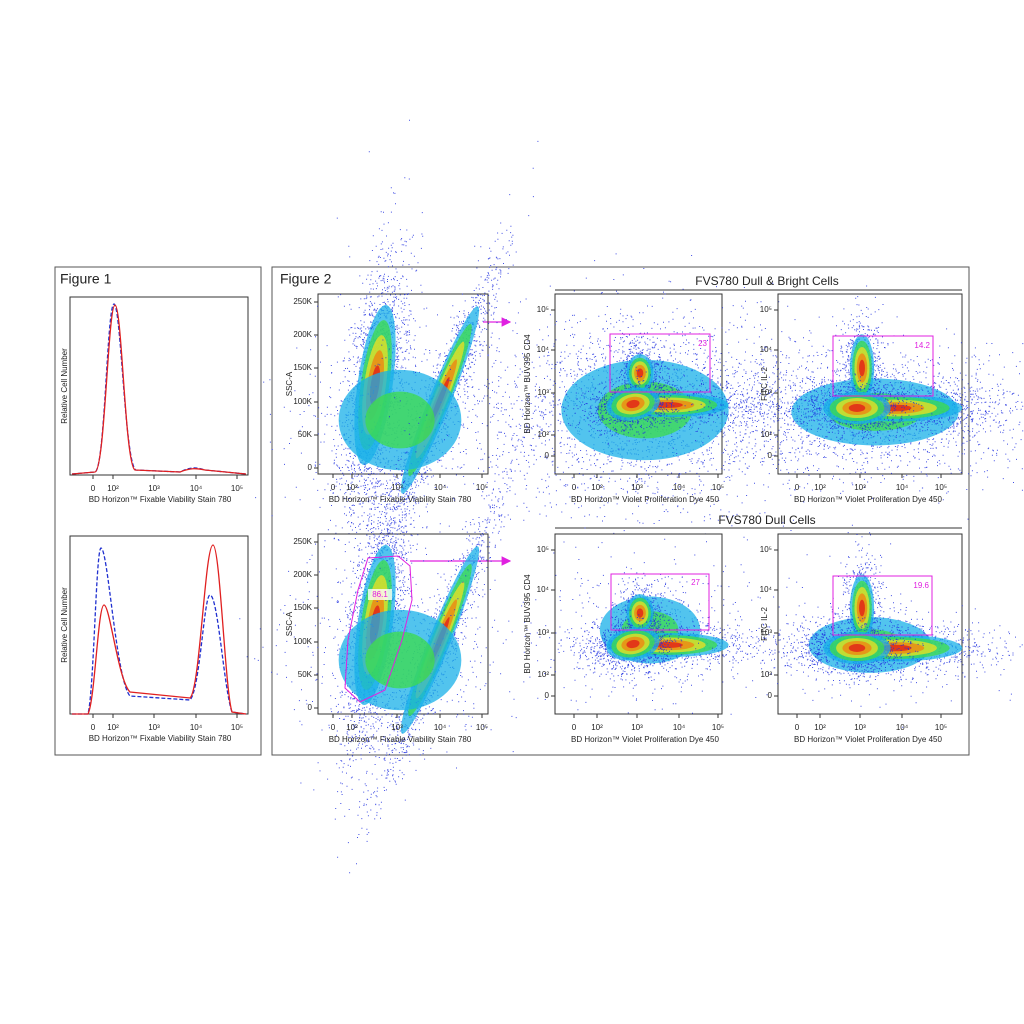 This screenshot has width=1024, height=1024. What do you see at coordinates (766, 520) in the screenshot?
I see `row-header: FVS780 Dull Cells` at bounding box center [766, 520].